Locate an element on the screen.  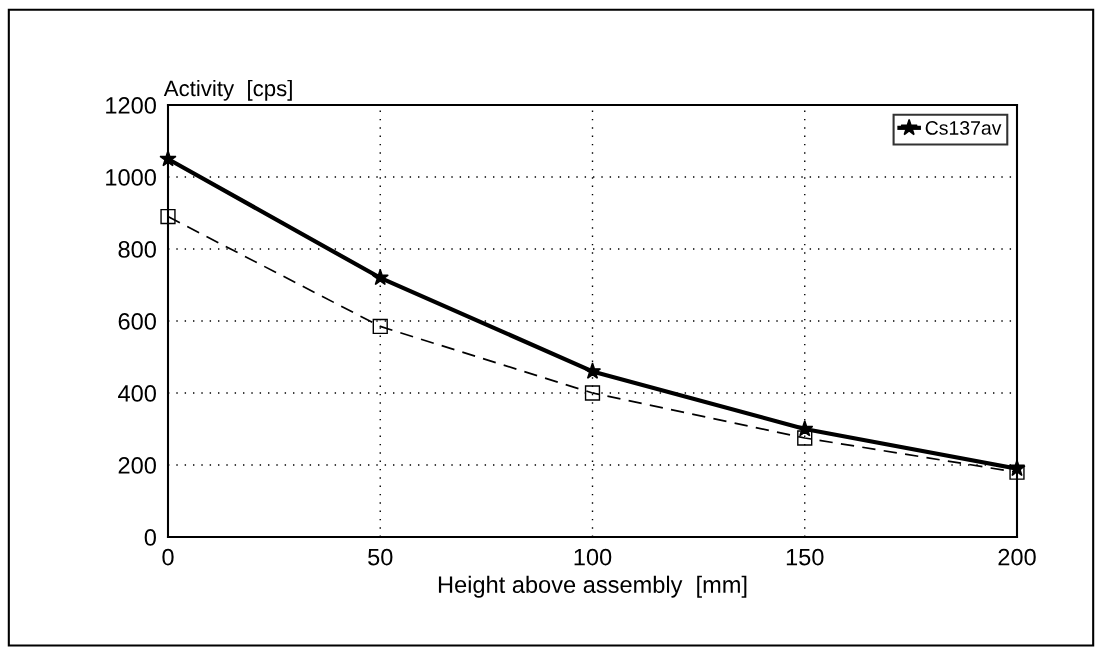
y-tick-label: 600 is located at coordinates (137, 321).